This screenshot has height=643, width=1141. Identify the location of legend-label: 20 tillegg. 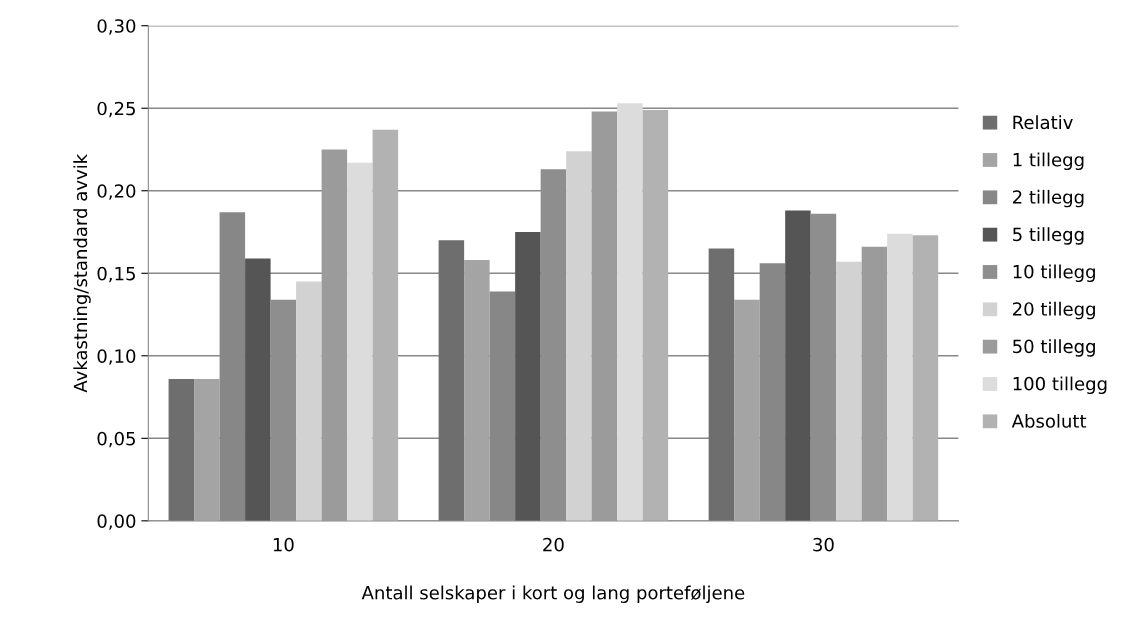
(1054, 310).